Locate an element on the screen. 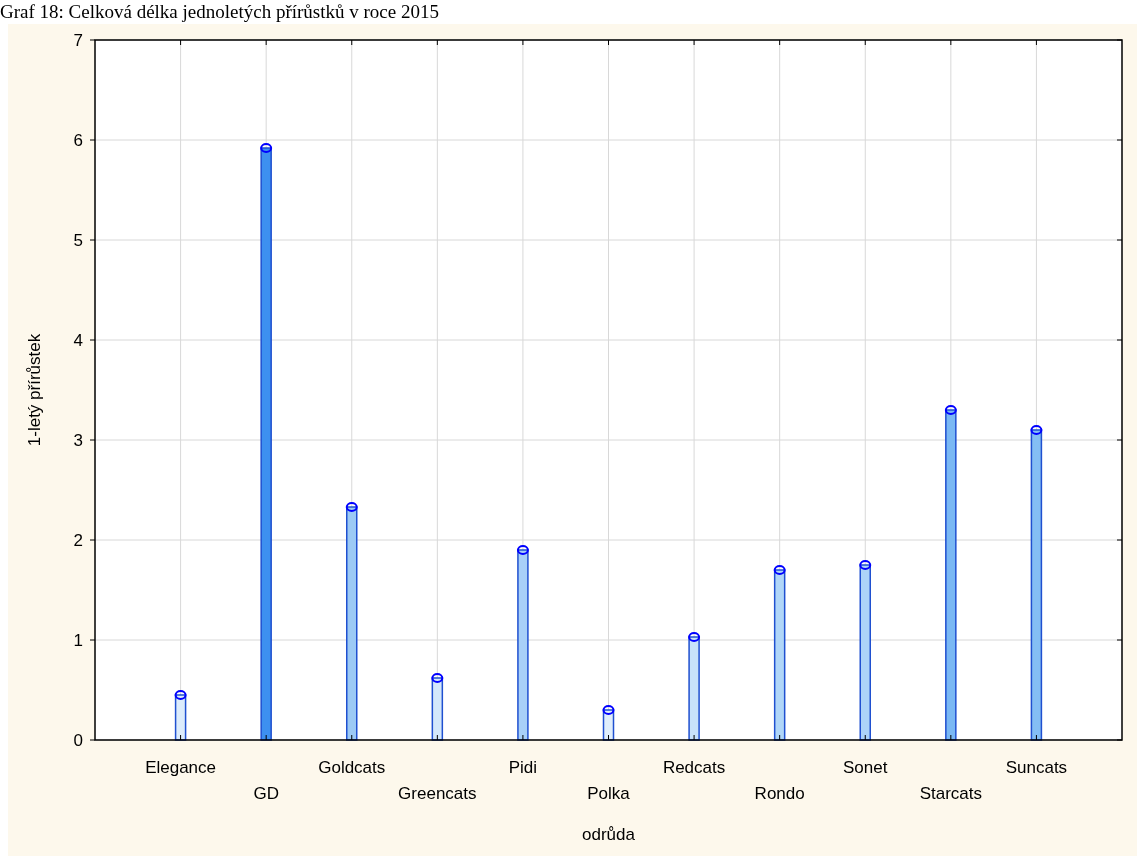 The image size is (1137, 856). y-tick-label: 0 is located at coordinates (78, 740).